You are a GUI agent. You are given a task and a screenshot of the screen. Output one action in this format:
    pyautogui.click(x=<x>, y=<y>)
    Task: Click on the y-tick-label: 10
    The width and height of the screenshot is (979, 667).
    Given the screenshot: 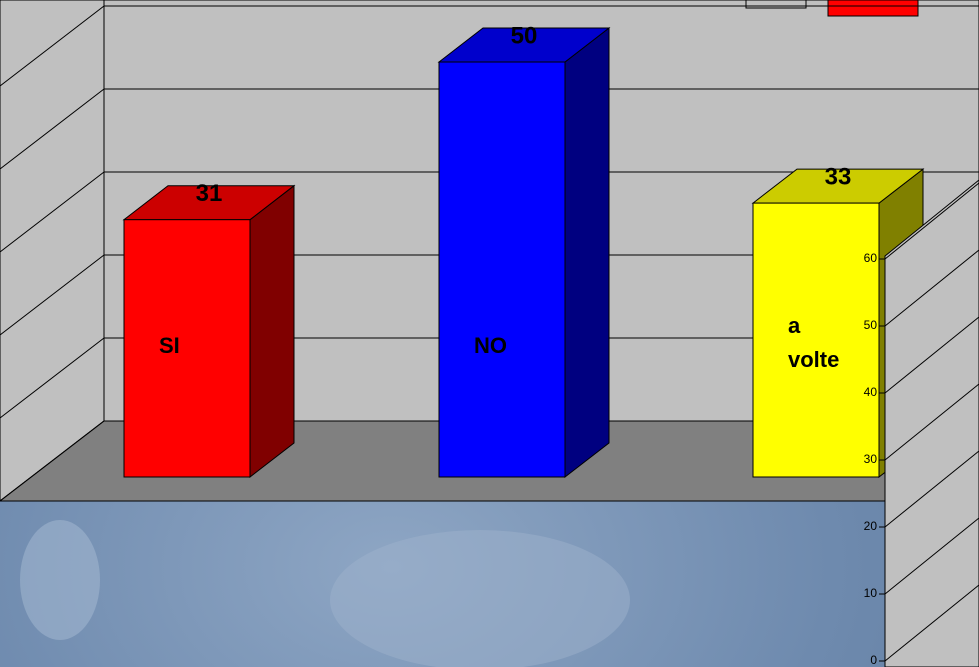 What is the action you would take?
    pyautogui.click(x=871, y=593)
    